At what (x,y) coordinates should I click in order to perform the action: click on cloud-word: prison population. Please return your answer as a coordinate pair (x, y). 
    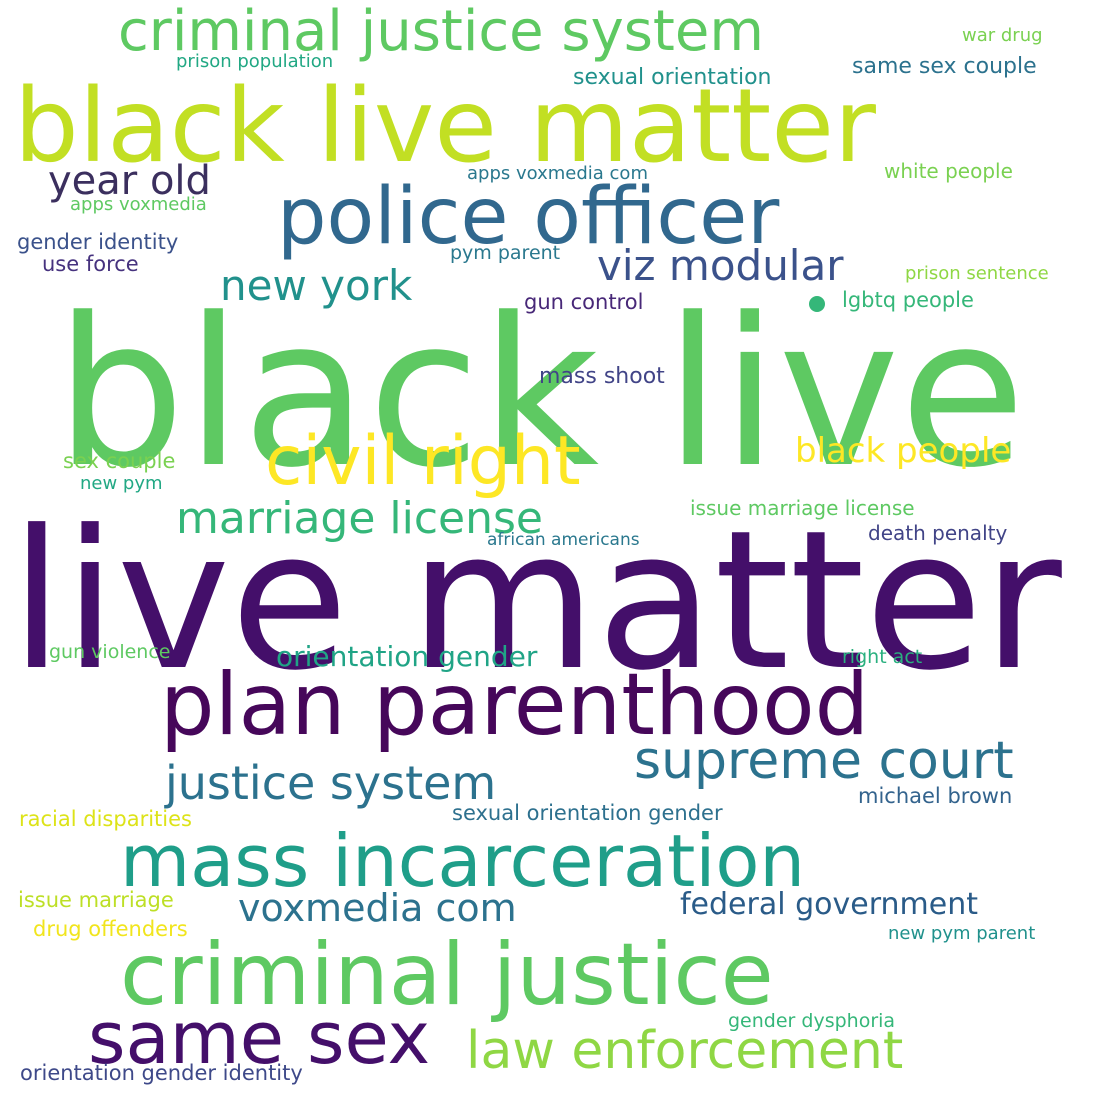
    Looking at the image, I should click on (255, 61).